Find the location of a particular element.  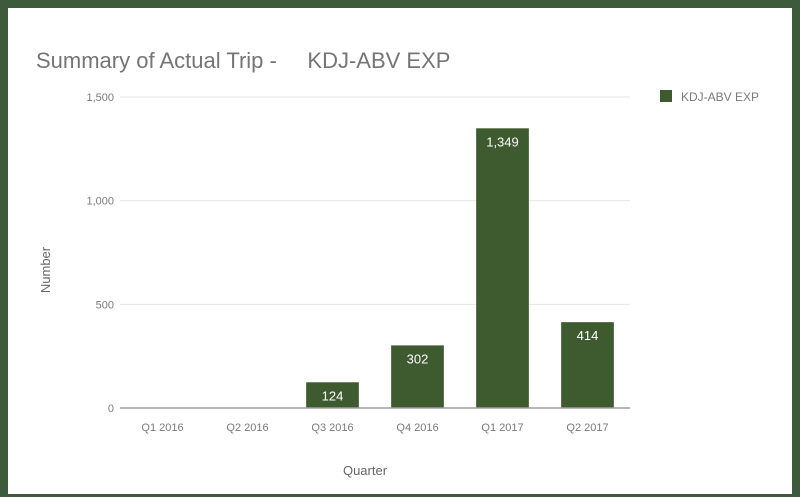

bar-data-label: 414 is located at coordinates (588, 335).